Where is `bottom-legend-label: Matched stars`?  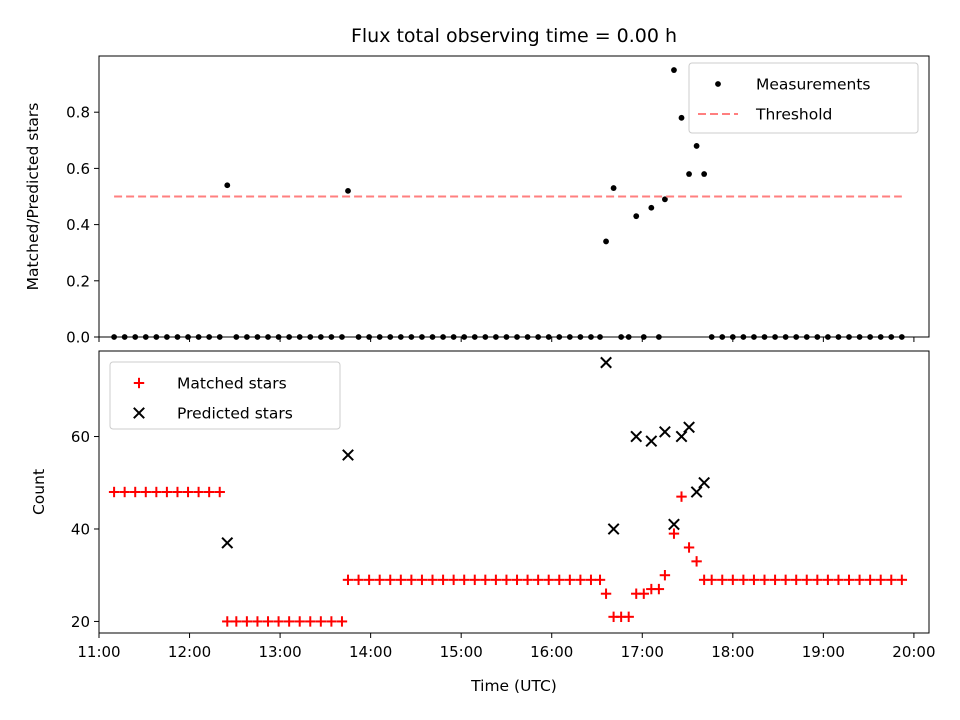 bottom-legend-label: Matched stars is located at coordinates (232, 384).